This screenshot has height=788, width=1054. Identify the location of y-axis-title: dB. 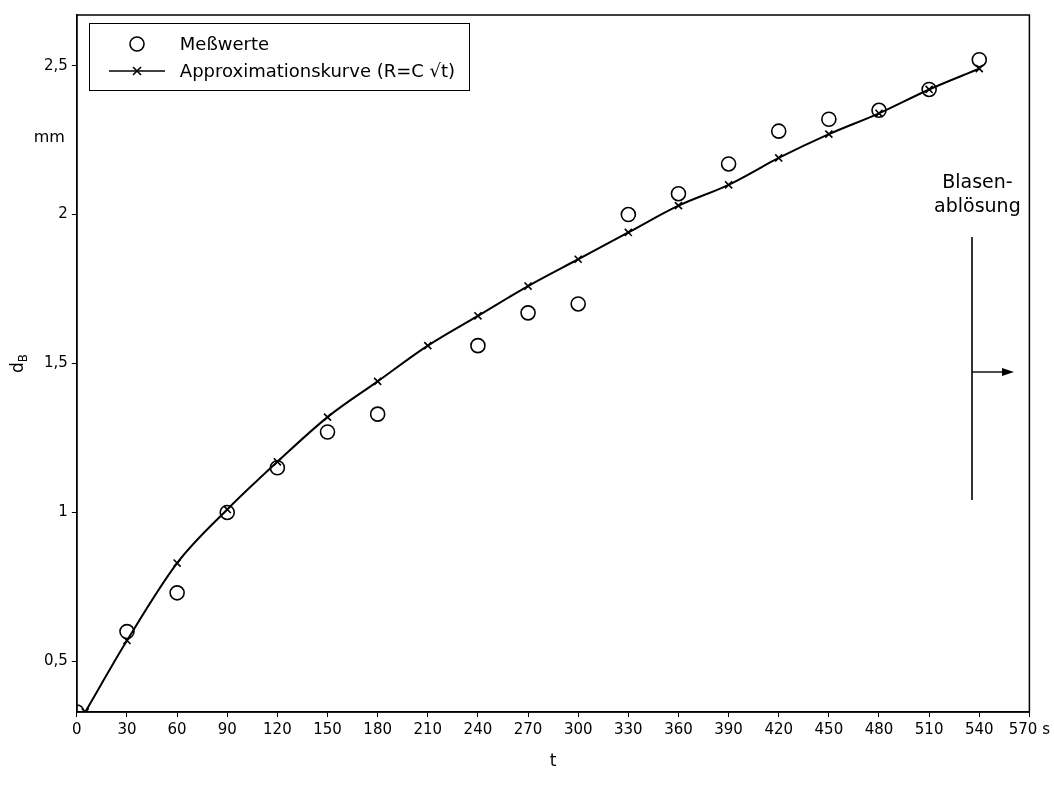
(19, 363).